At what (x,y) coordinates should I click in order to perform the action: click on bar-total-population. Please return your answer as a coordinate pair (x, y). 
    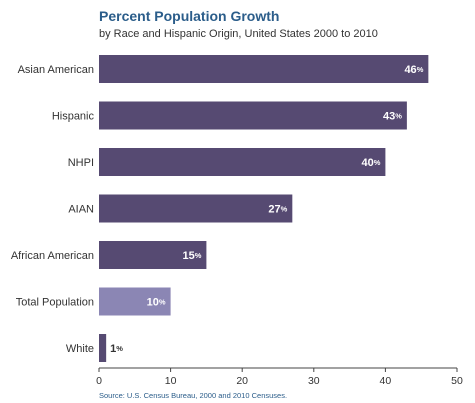
    Looking at the image, I should click on (135, 301).